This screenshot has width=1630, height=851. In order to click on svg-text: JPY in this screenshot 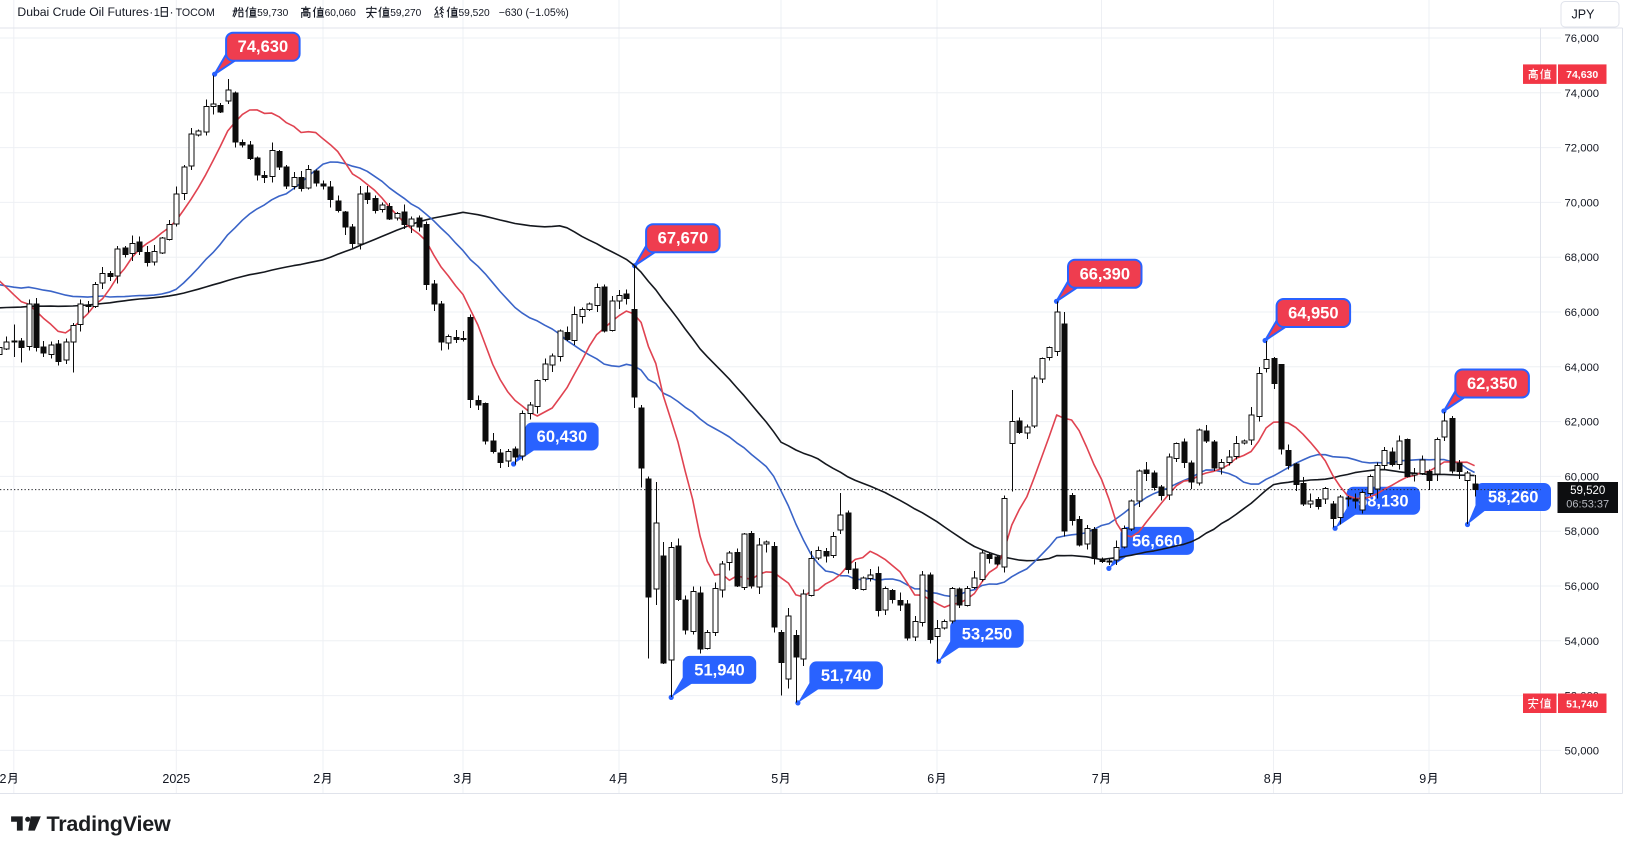, I will do `click(1584, 15)`.